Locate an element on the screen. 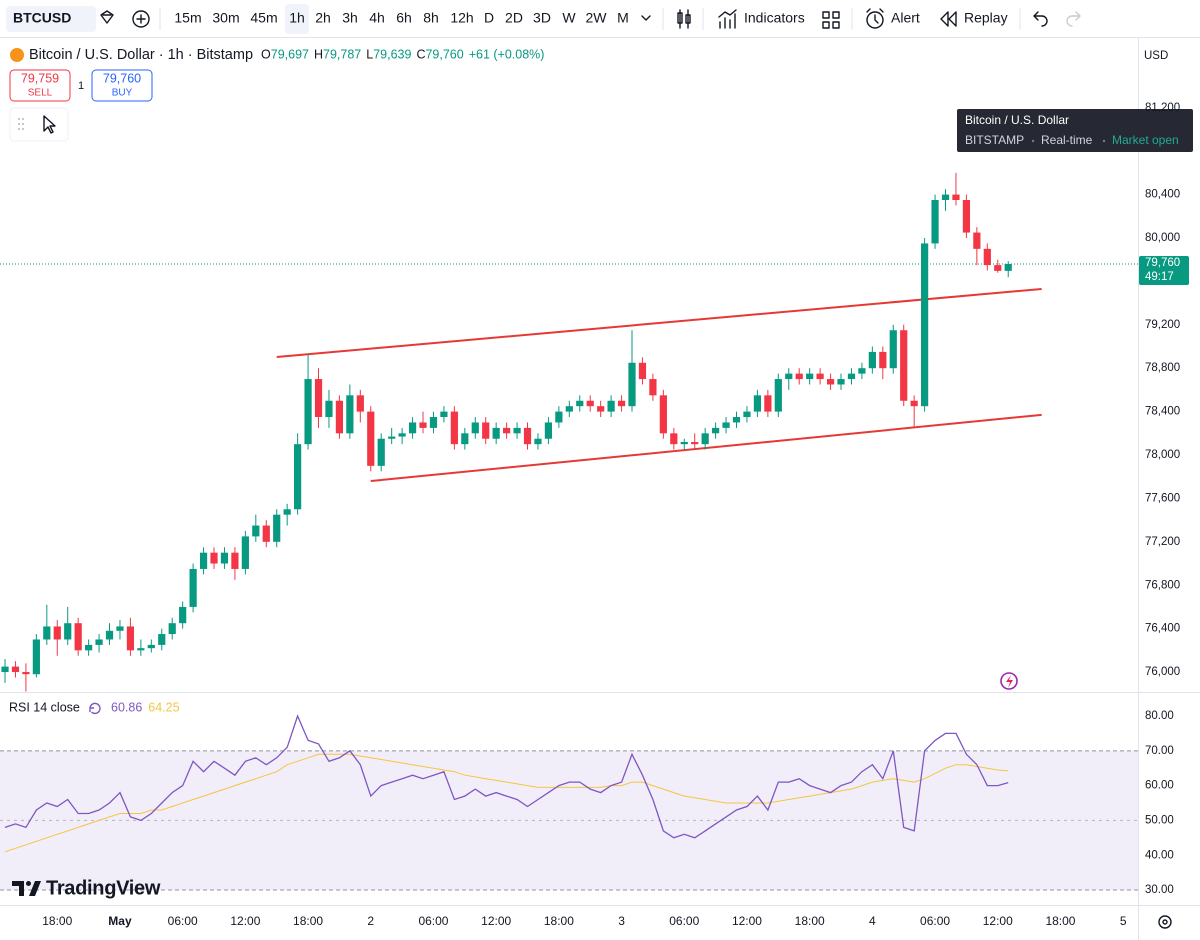 This screenshot has width=1200, height=940. buy-button is located at coordinates (122, 85).